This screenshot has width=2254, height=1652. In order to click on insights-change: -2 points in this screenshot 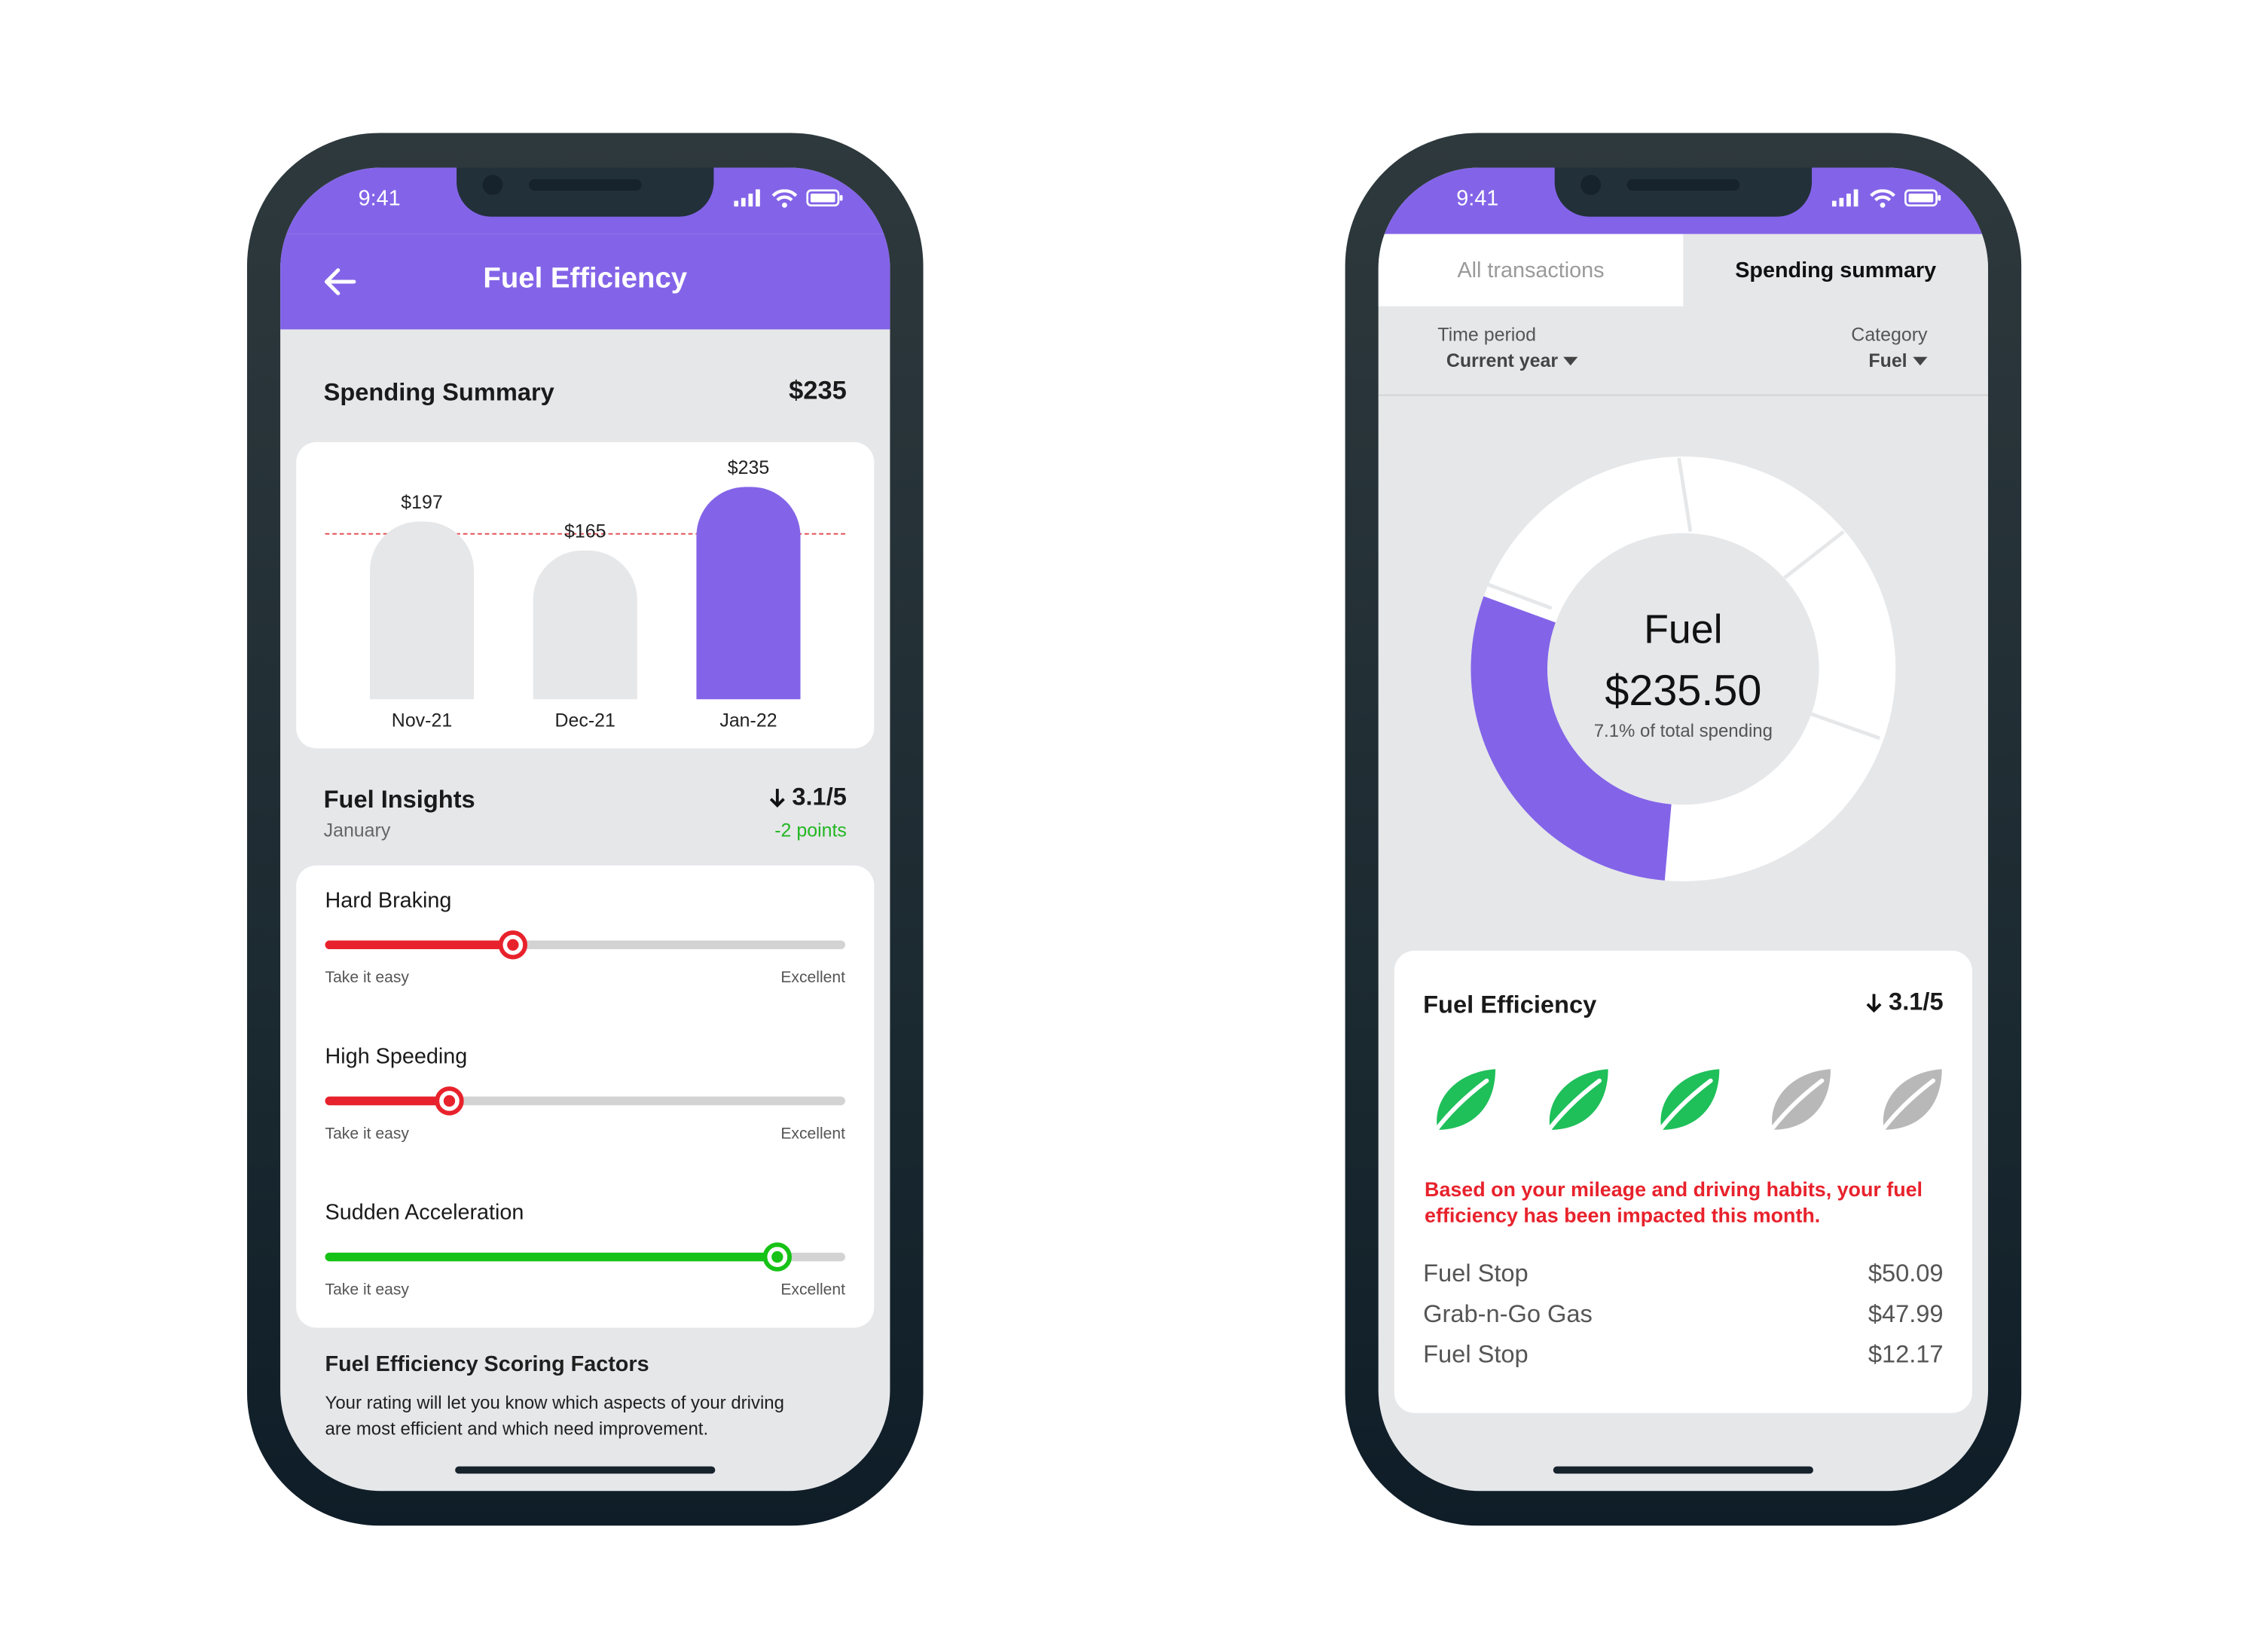, I will do `click(810, 830)`.